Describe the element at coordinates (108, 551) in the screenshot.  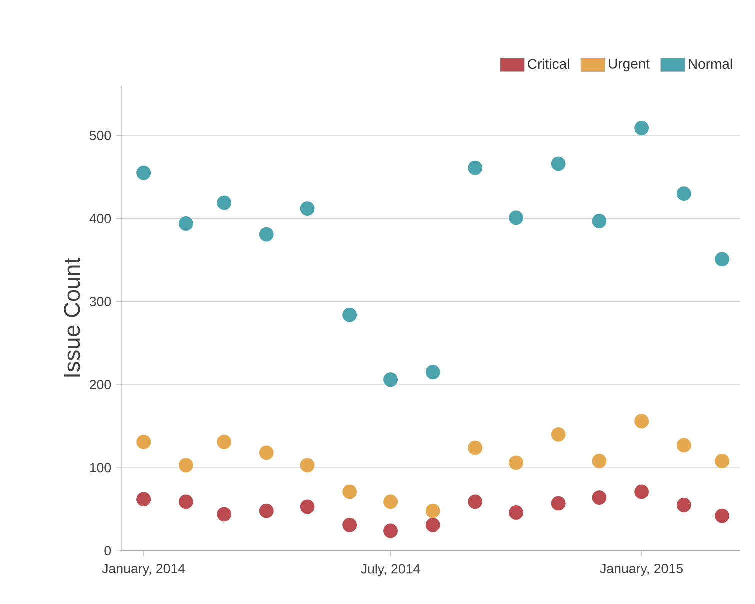
I see `y-tick-label: 0` at that location.